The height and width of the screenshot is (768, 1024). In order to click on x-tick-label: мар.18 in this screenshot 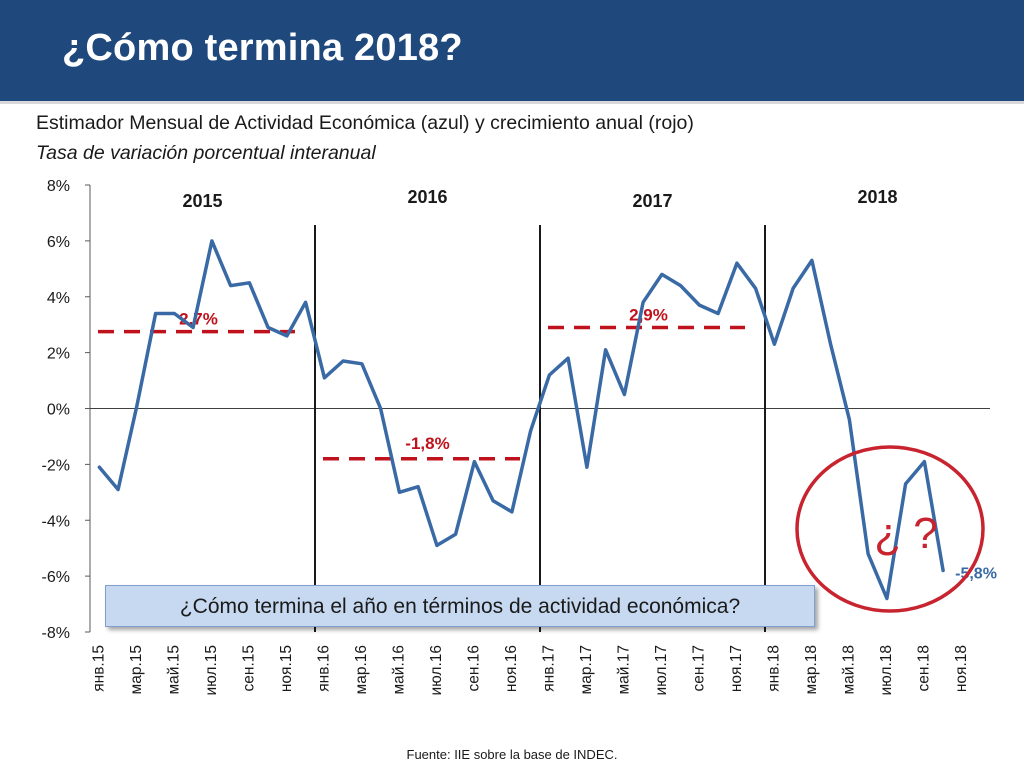, I will do `click(811, 669)`.